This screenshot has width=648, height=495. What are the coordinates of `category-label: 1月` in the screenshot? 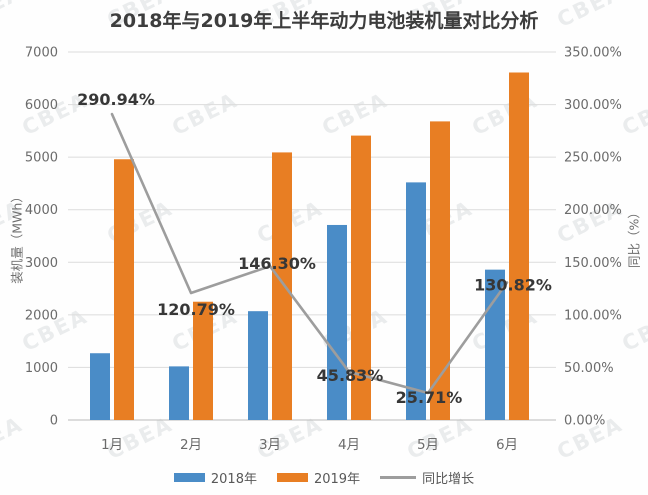 It's located at (112, 445).